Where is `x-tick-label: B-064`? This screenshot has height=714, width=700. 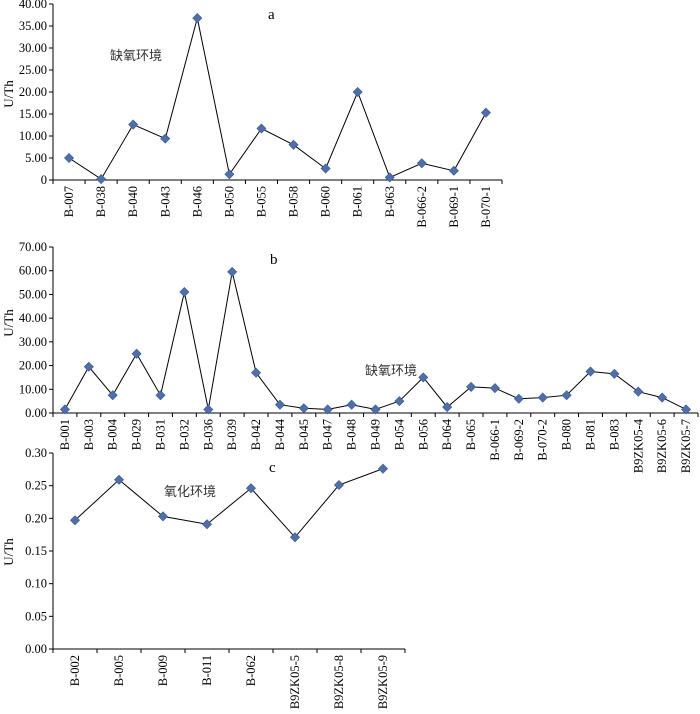 x-tick-label: B-064 is located at coordinates (447, 434).